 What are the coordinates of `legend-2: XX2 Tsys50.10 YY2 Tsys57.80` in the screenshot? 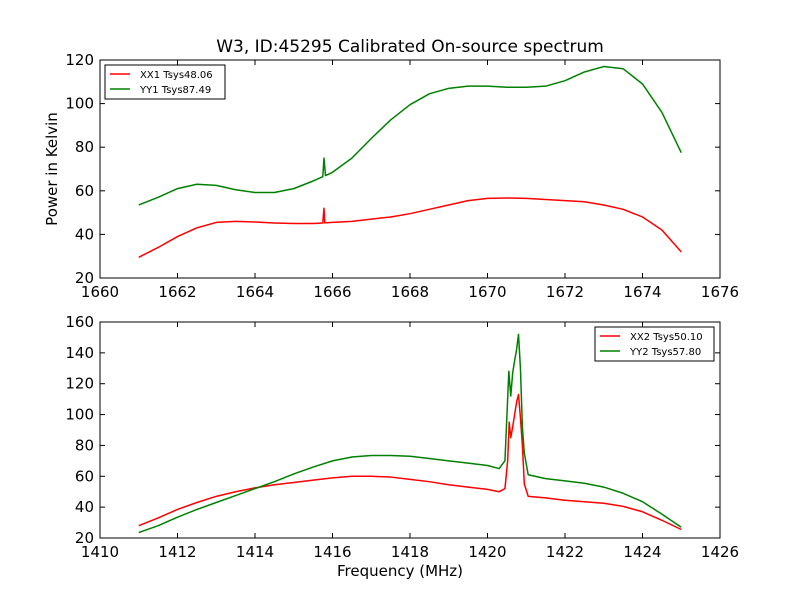 It's located at (654, 344).